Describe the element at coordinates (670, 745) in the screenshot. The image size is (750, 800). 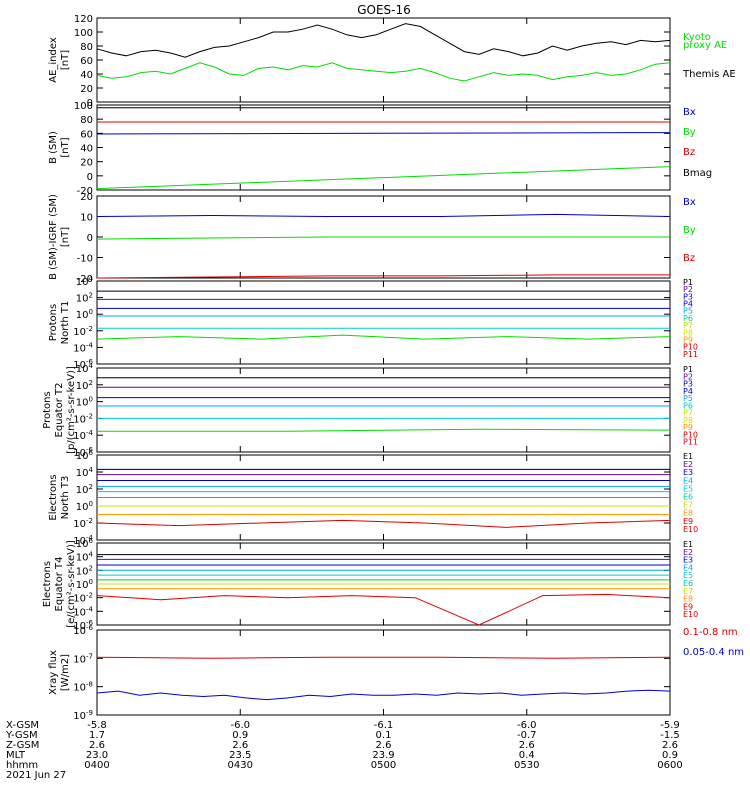
I see `xaxis-cell: 2.6` at that location.